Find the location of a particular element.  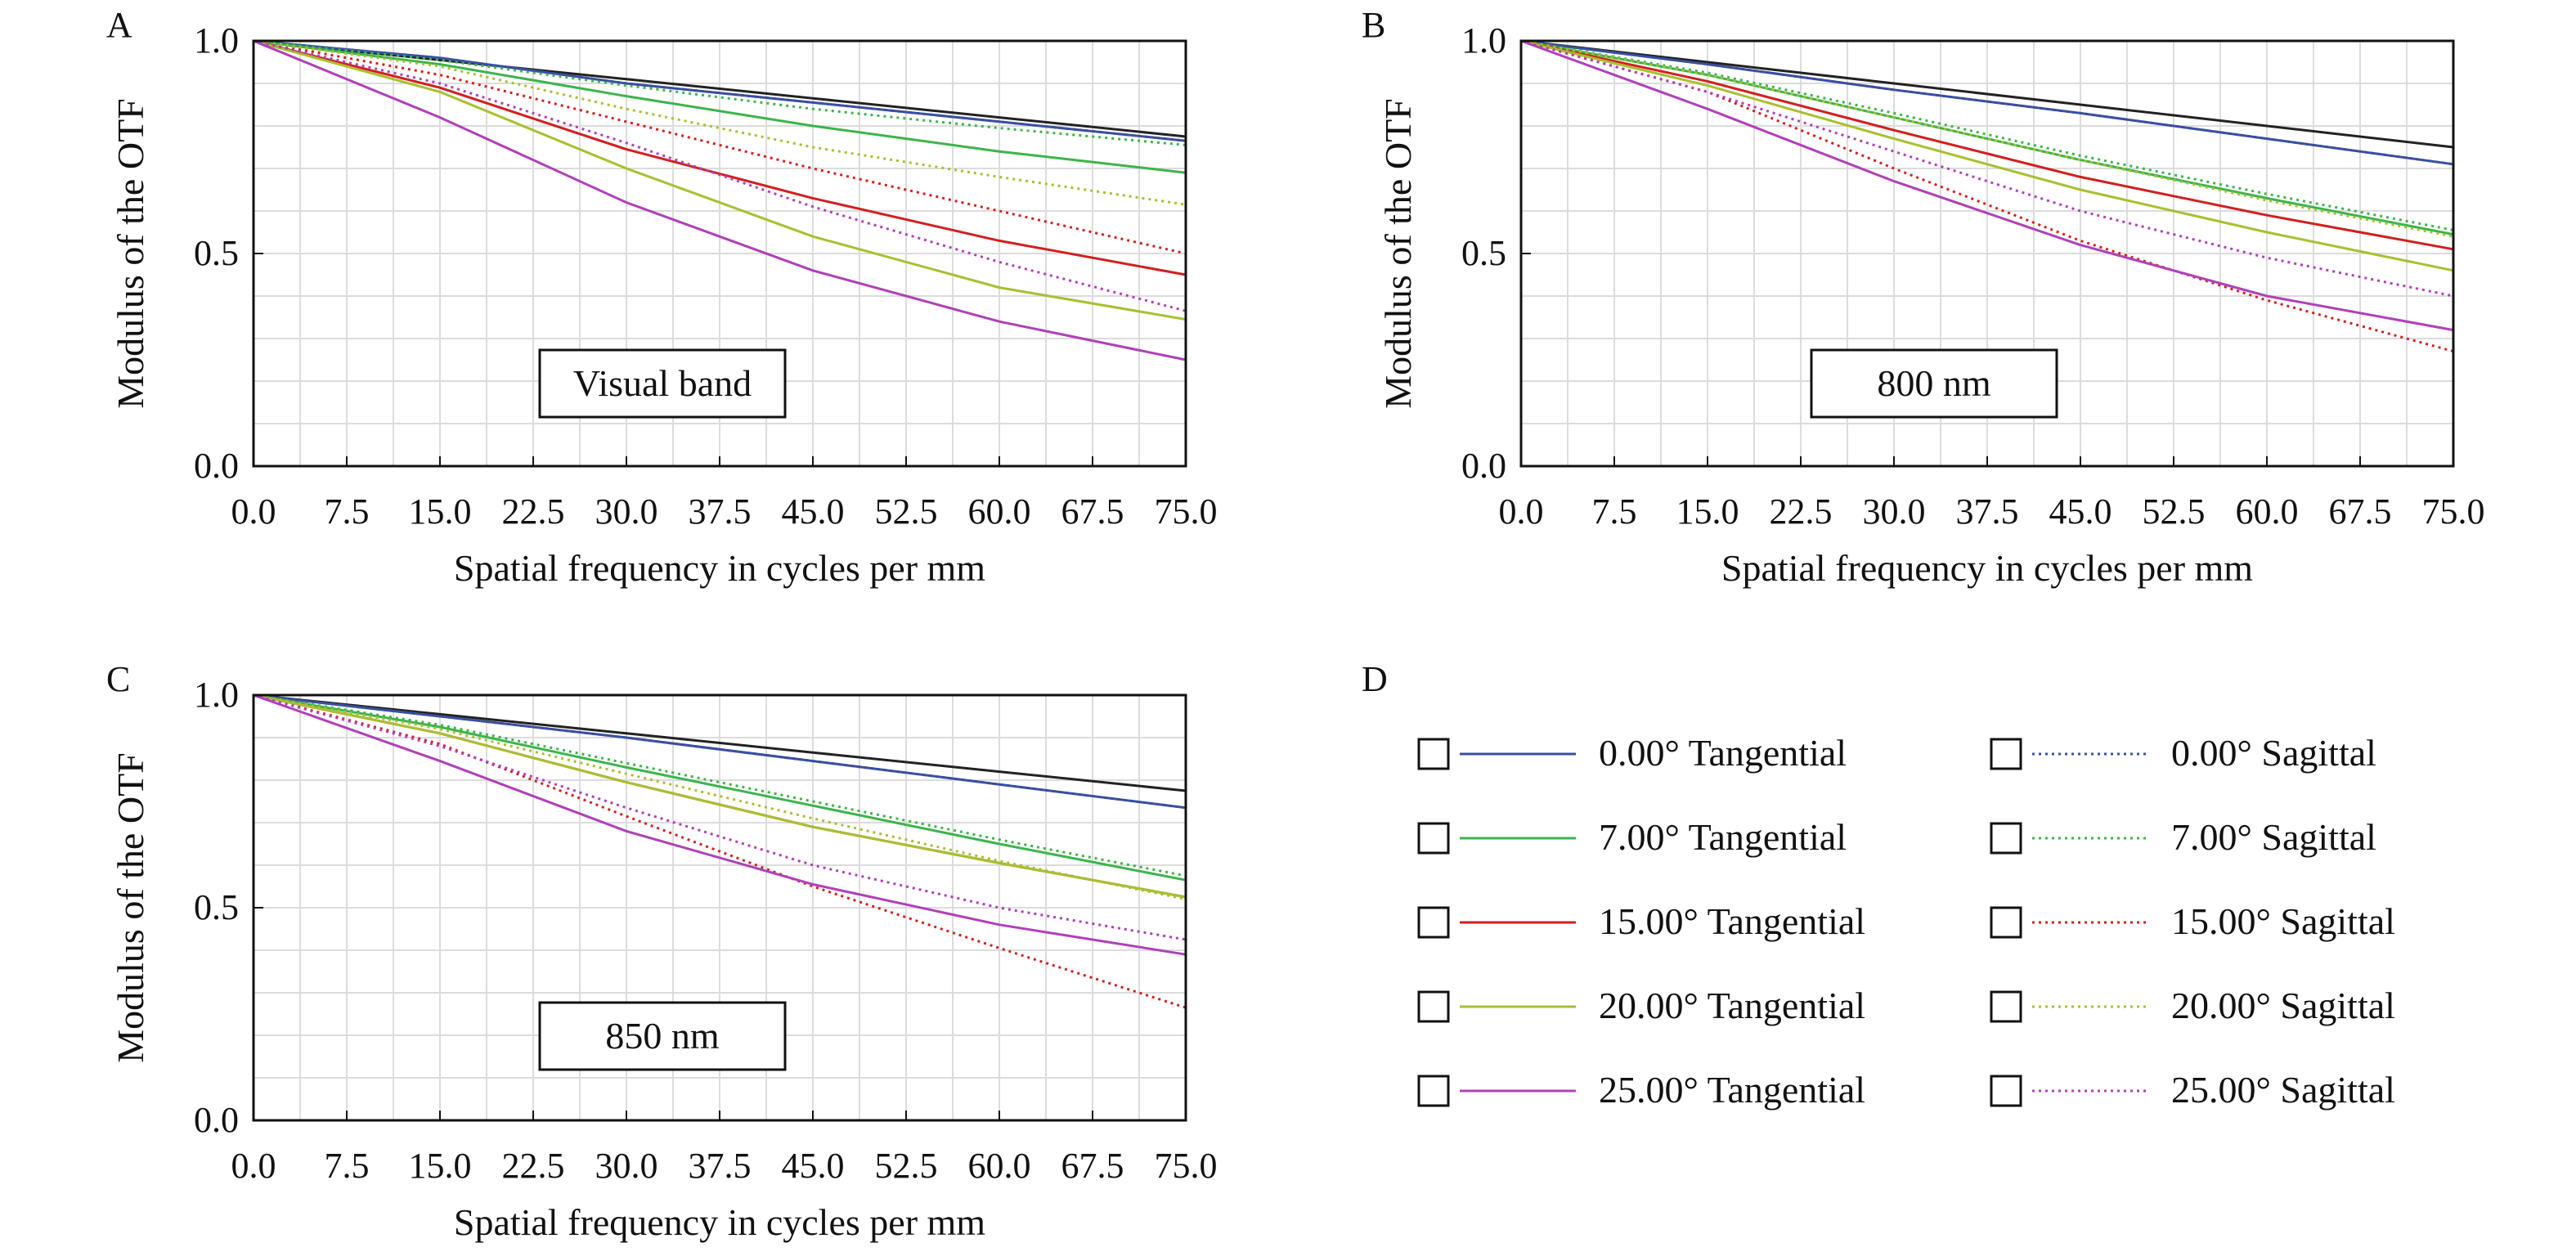

legend-label: 15.00° Sagittal is located at coordinates (2283, 921).